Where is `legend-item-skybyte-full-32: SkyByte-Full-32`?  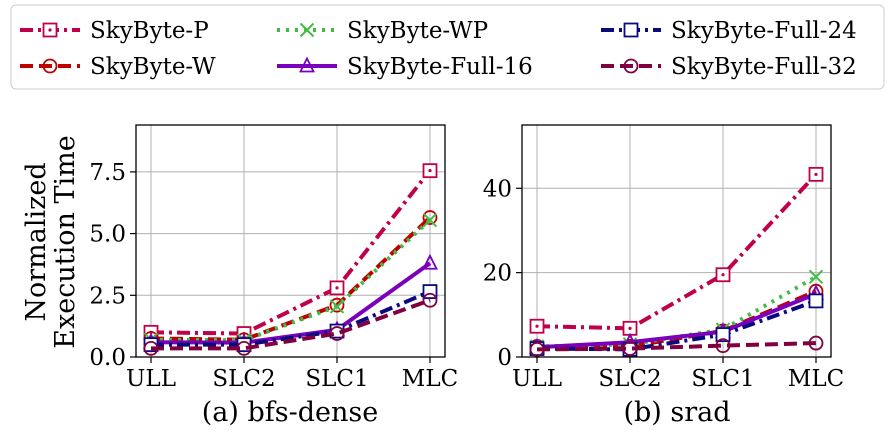 legend-item-skybyte-full-32: SkyByte-Full-32 is located at coordinates (729, 67).